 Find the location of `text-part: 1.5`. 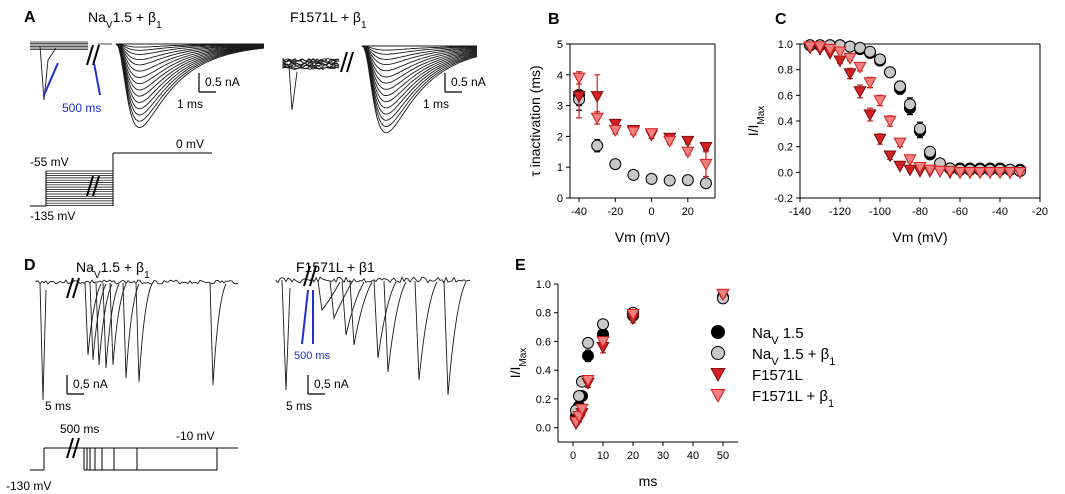

text-part: 1.5 is located at coordinates (791, 333).